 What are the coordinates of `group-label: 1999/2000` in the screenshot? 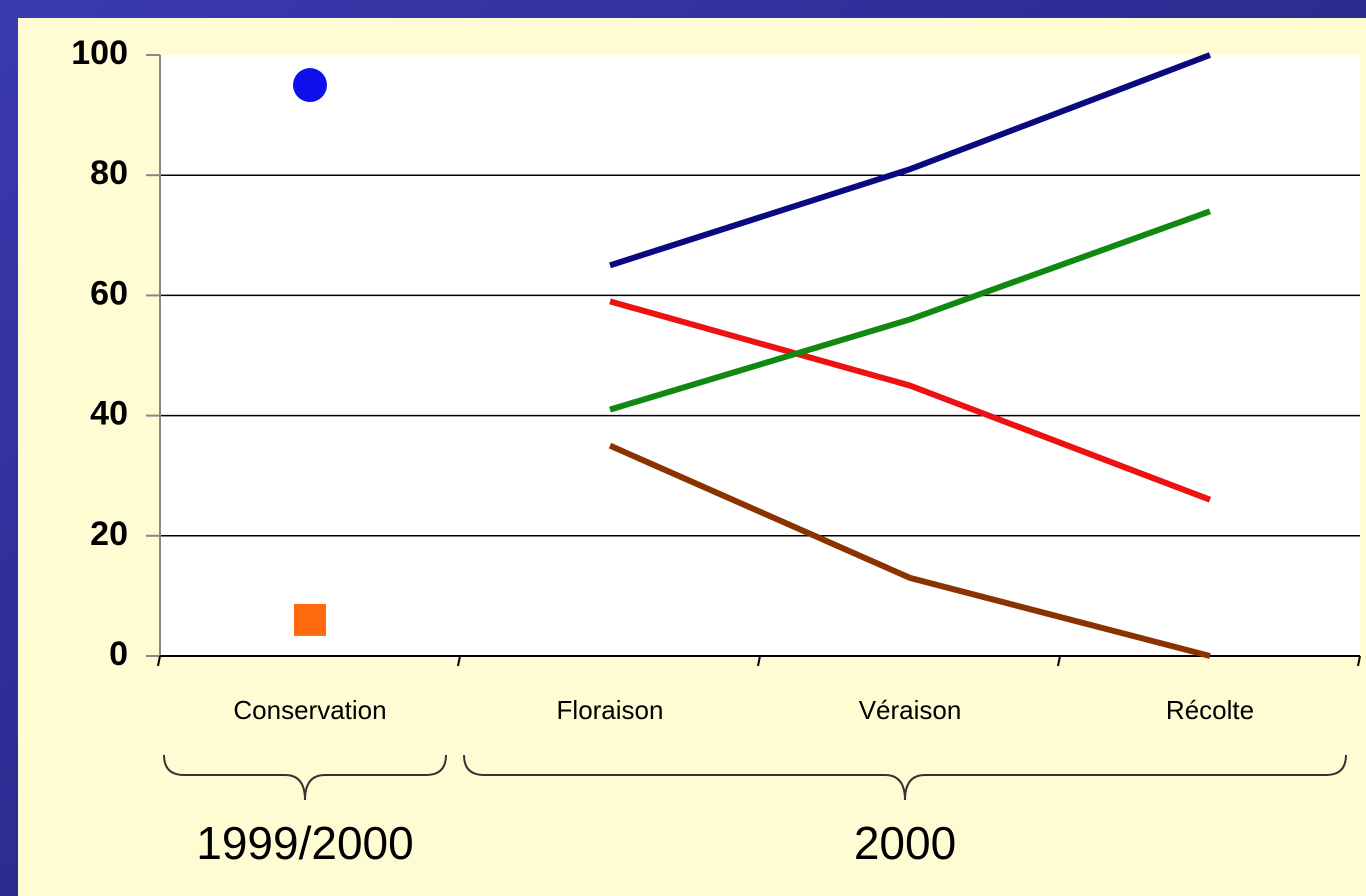 It's located at (304, 843).